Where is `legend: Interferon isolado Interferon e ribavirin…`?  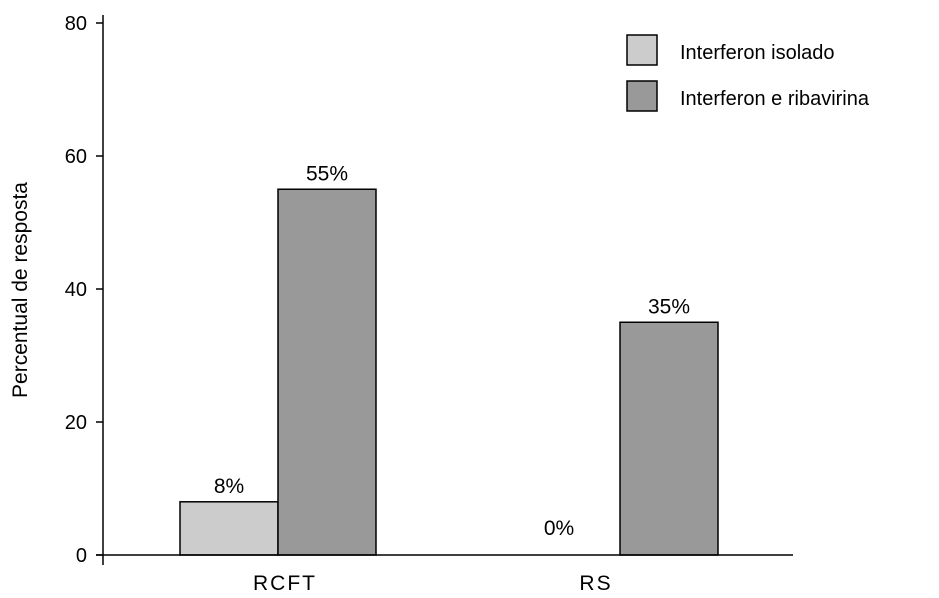 legend: Interferon isolado Interferon e ribavirin… is located at coordinates (748, 73).